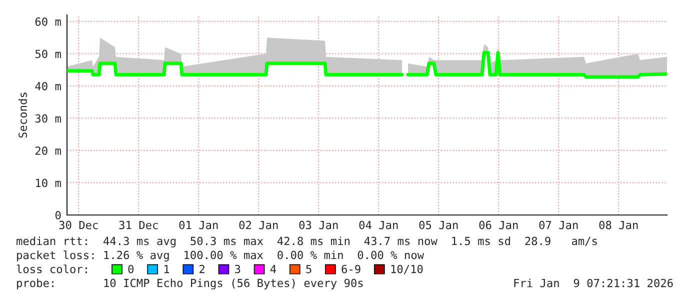 The width and height of the screenshot is (697, 297). What do you see at coordinates (378, 225) in the screenshot?
I see `x-tick-label: 04 Jan` at bounding box center [378, 225].